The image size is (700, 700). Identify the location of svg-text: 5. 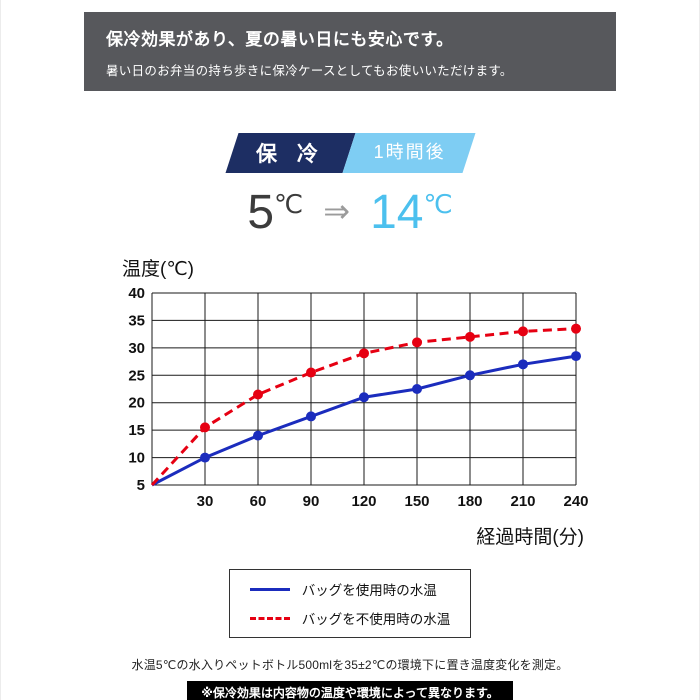
(141, 485).